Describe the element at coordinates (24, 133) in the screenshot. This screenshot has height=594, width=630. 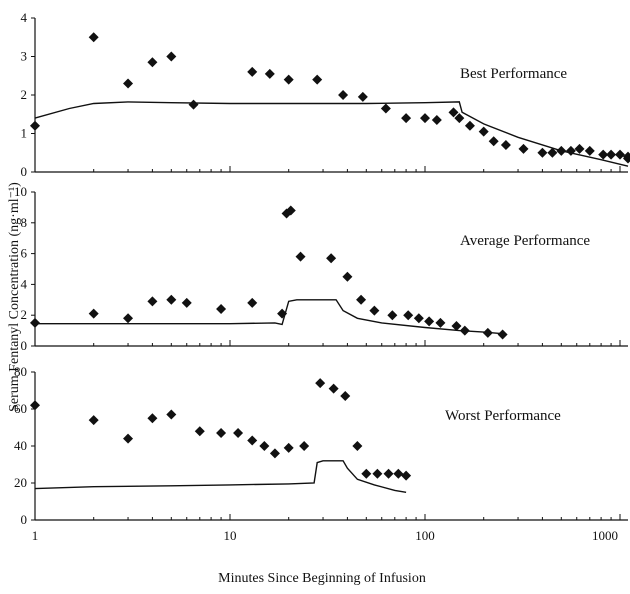
I see `y-tick-label: 1` at that location.